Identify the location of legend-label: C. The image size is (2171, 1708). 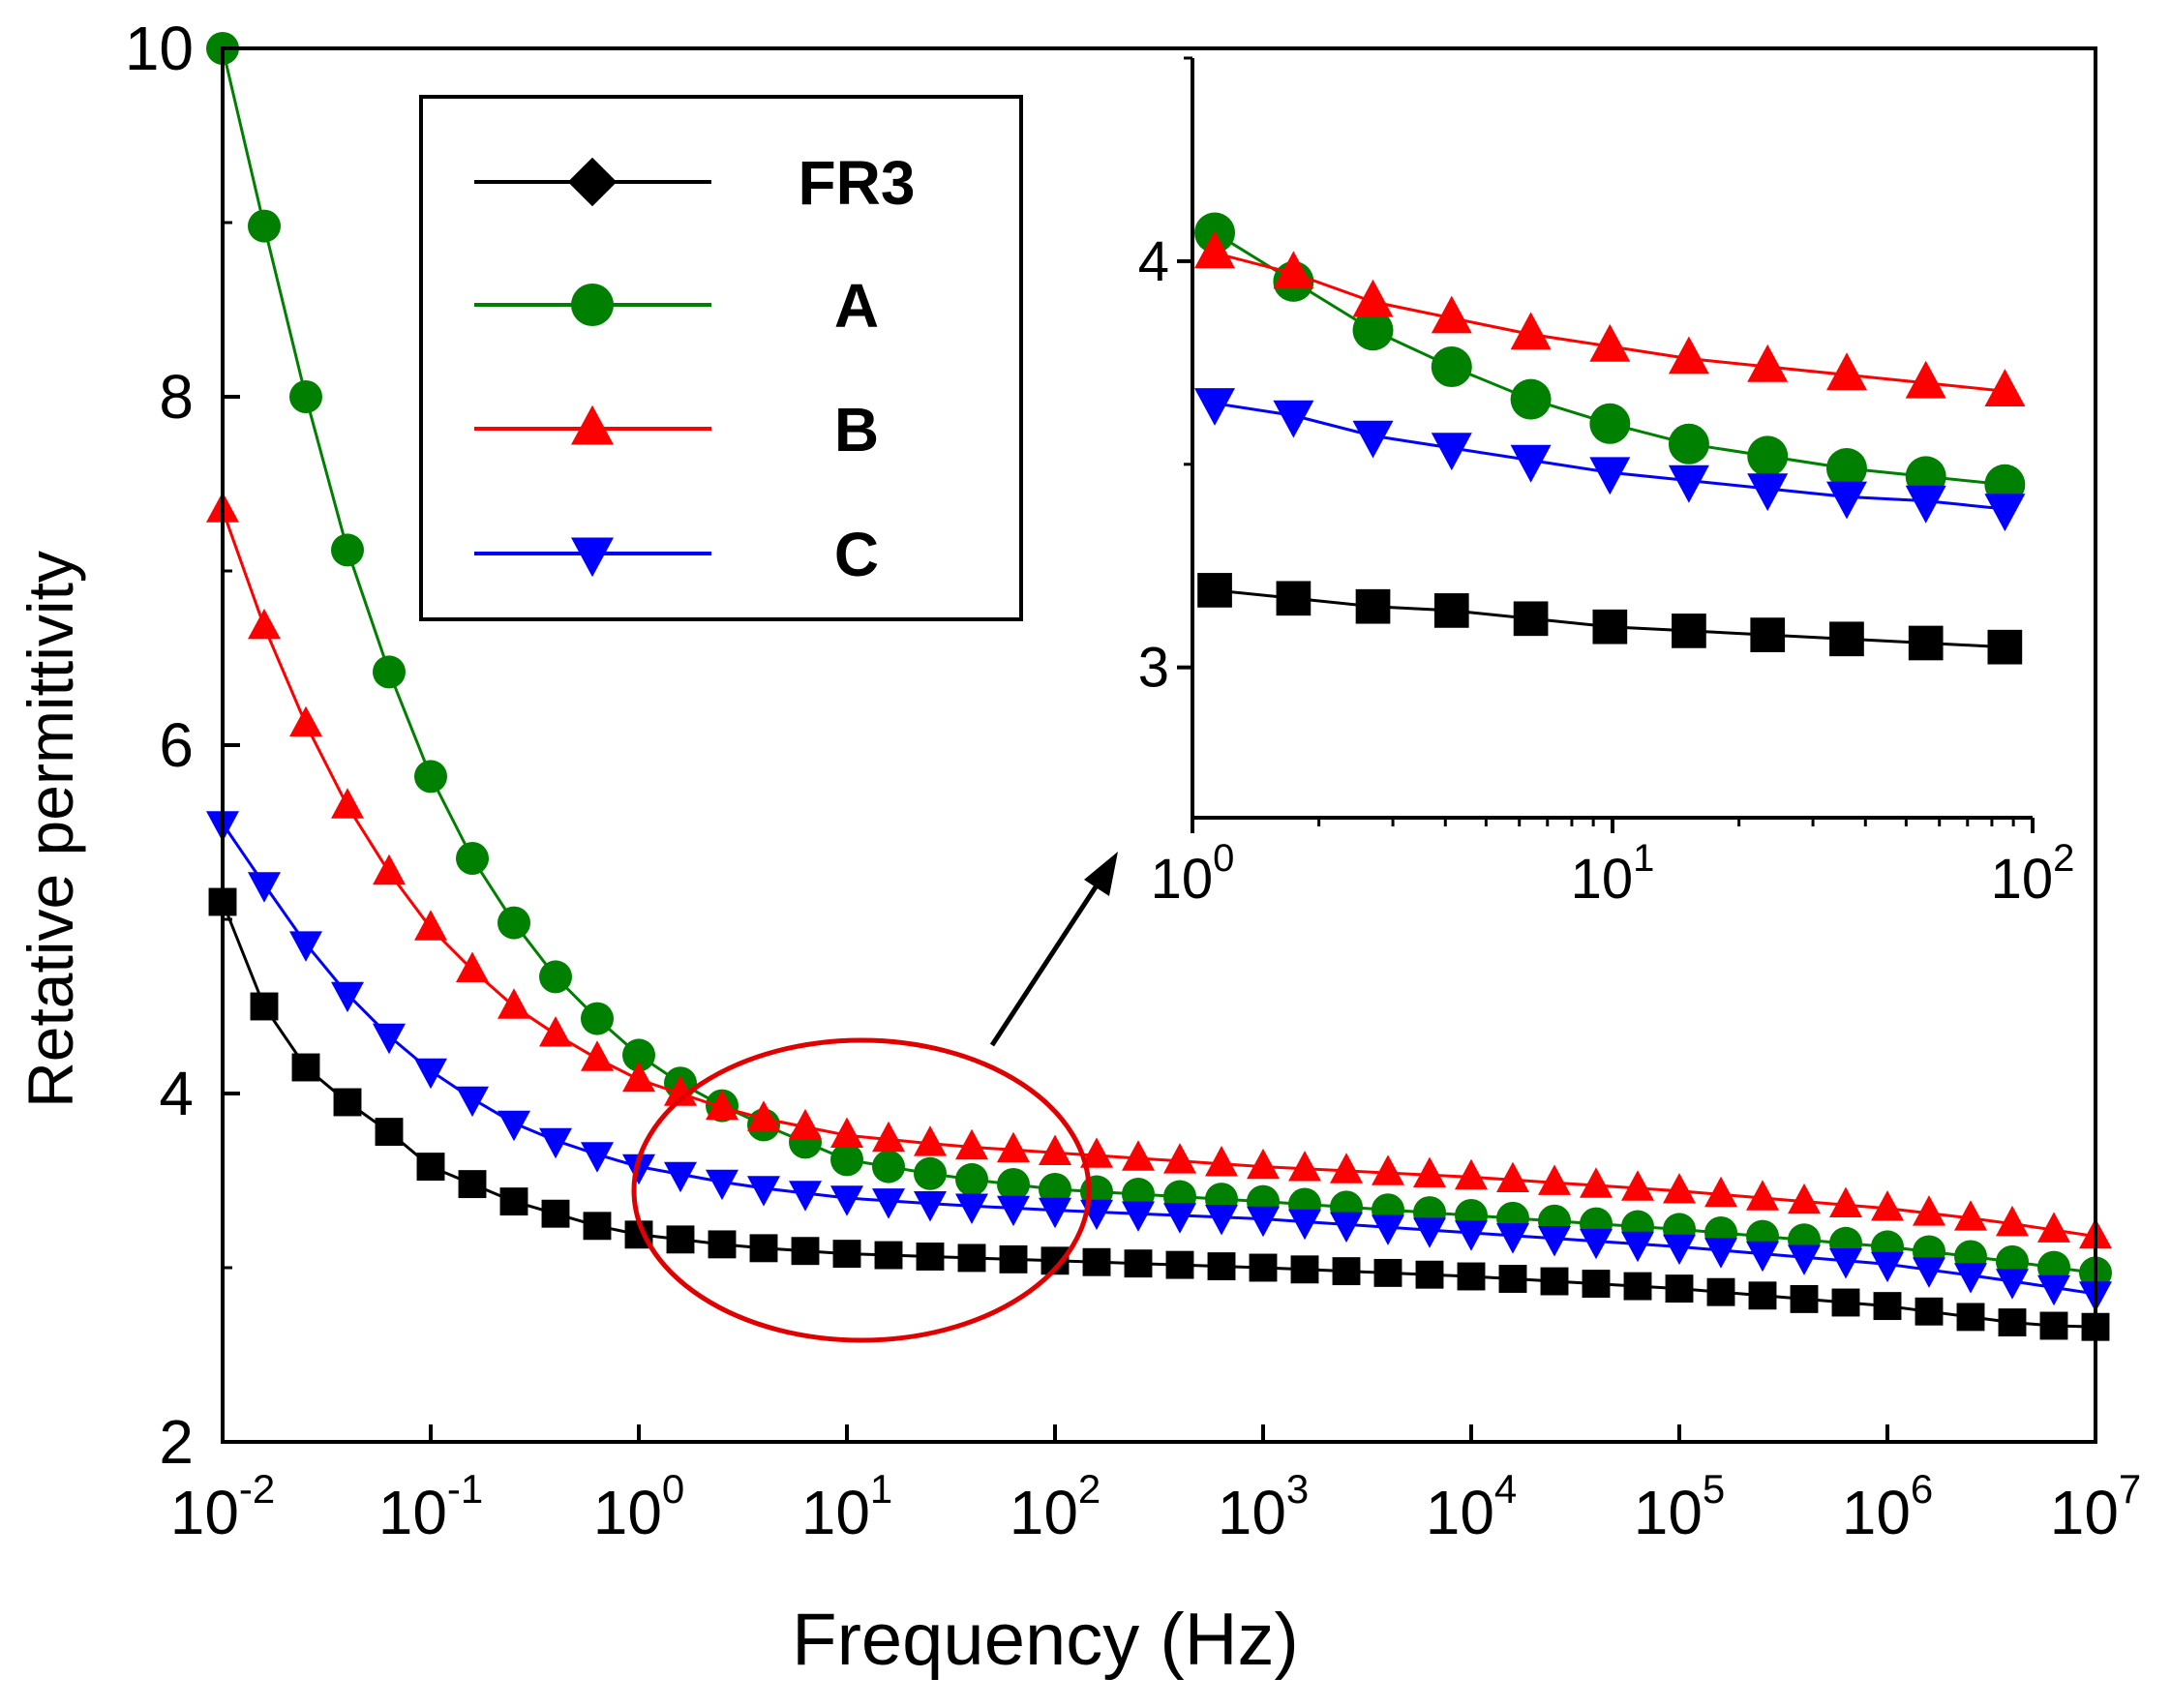
(856, 554).